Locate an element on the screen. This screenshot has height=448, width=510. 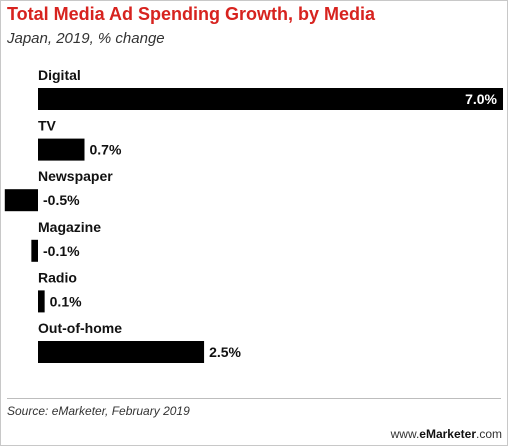
category-label: Newspaper is located at coordinates (75, 176).